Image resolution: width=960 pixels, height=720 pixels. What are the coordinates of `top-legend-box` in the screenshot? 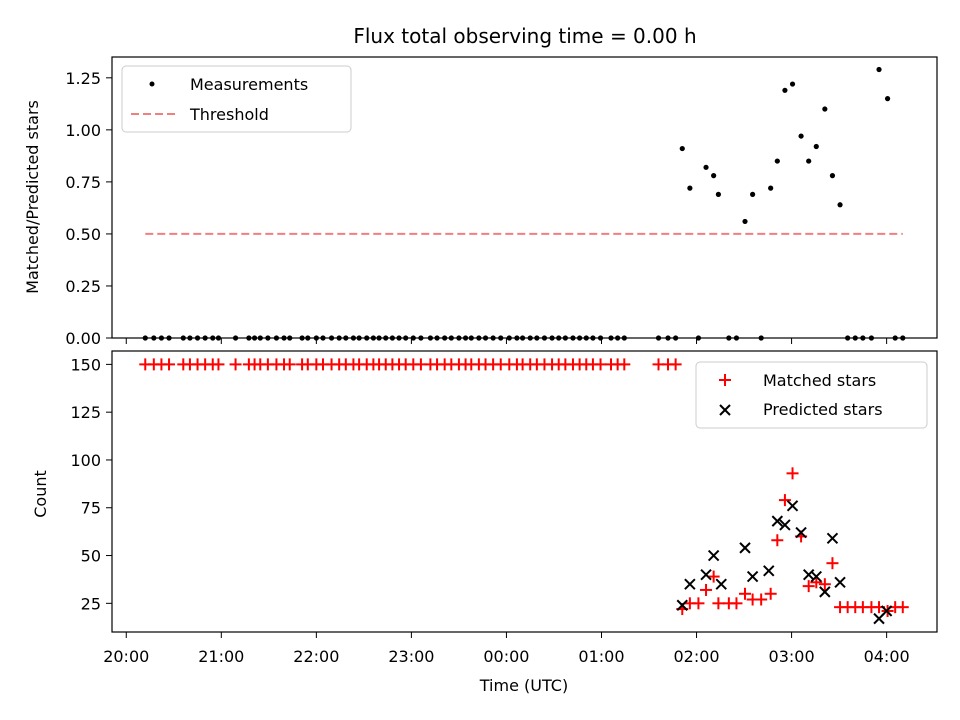 It's located at (236, 99).